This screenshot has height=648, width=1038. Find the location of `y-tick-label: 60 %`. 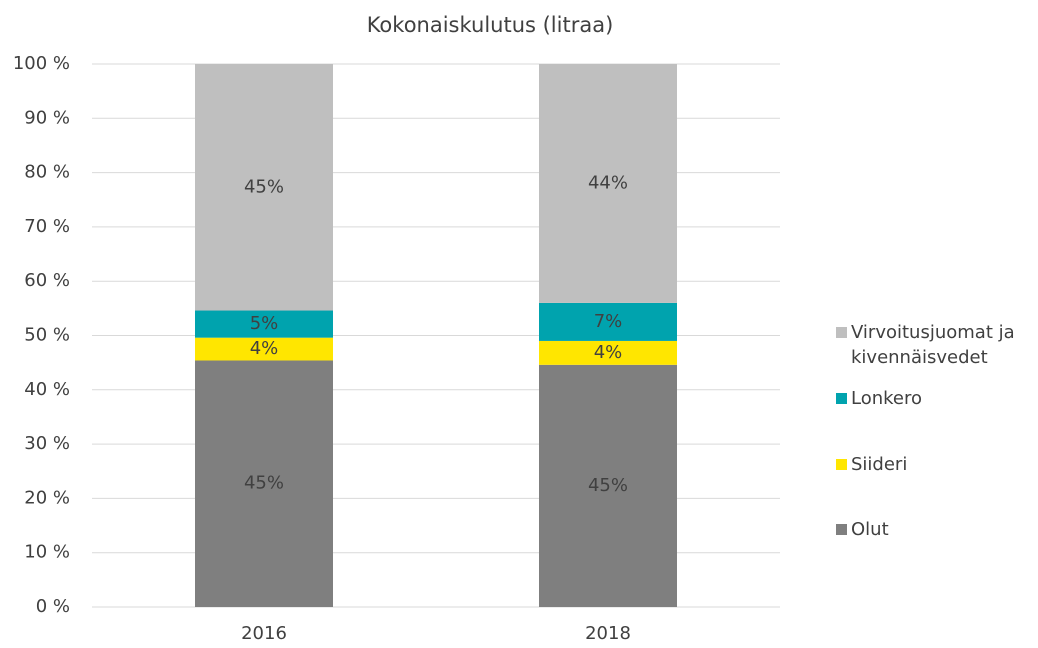

y-tick-label: 60 % is located at coordinates (47, 280).